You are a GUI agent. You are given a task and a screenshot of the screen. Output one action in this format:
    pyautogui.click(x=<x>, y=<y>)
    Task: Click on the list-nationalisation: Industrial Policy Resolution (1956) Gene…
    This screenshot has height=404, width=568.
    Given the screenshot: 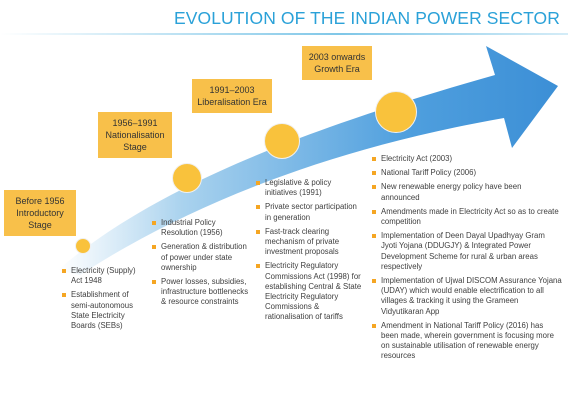 What is the action you would take?
    pyautogui.click(x=202, y=265)
    